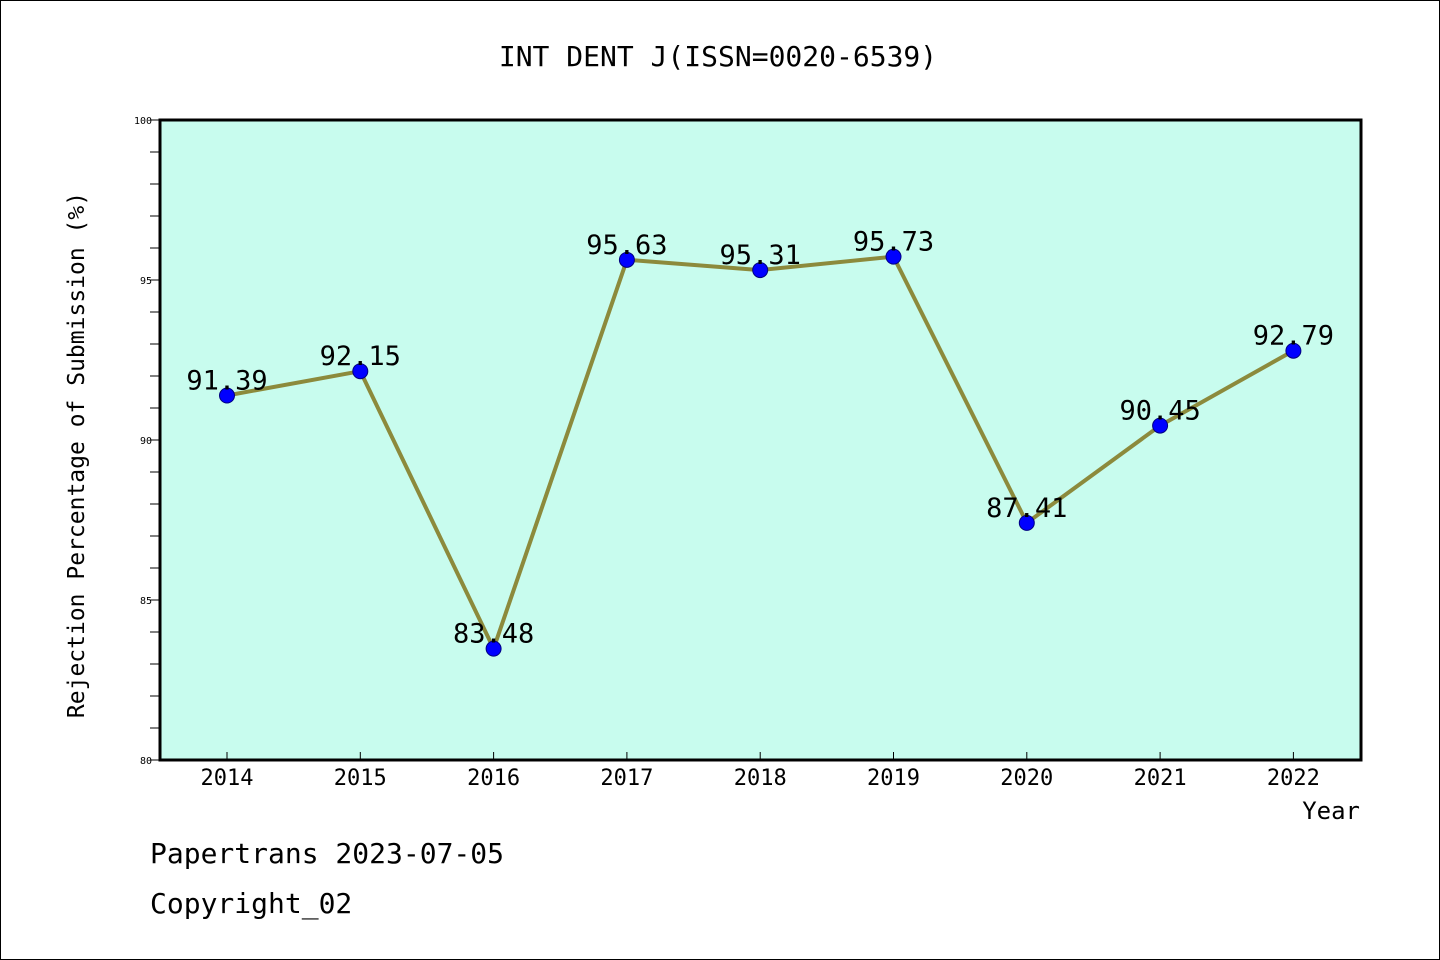  What do you see at coordinates (1159, 411) in the screenshot?
I see `data-label: 90.45` at bounding box center [1159, 411].